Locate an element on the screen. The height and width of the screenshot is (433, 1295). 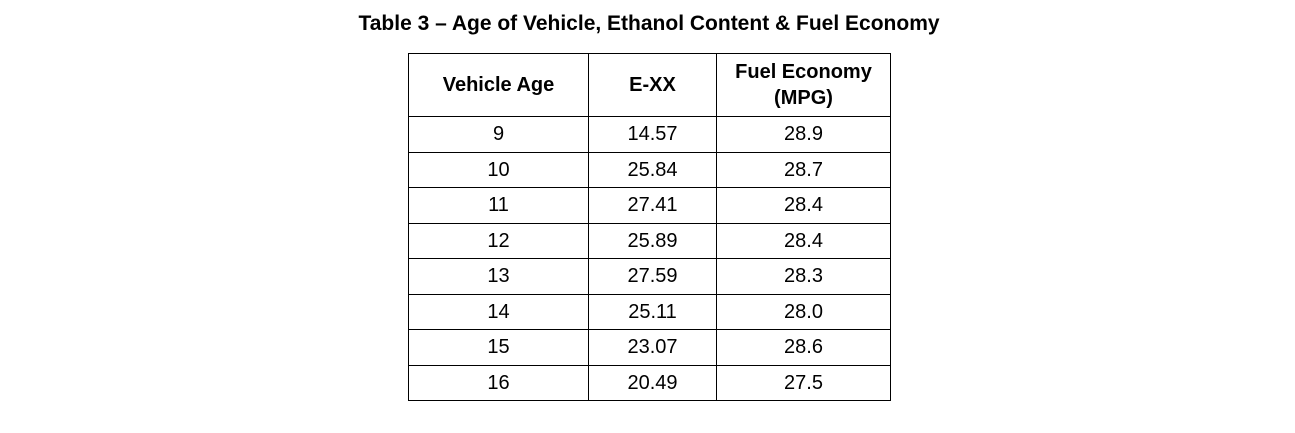
cell-vehicle-age: 14 is located at coordinates (498, 311).